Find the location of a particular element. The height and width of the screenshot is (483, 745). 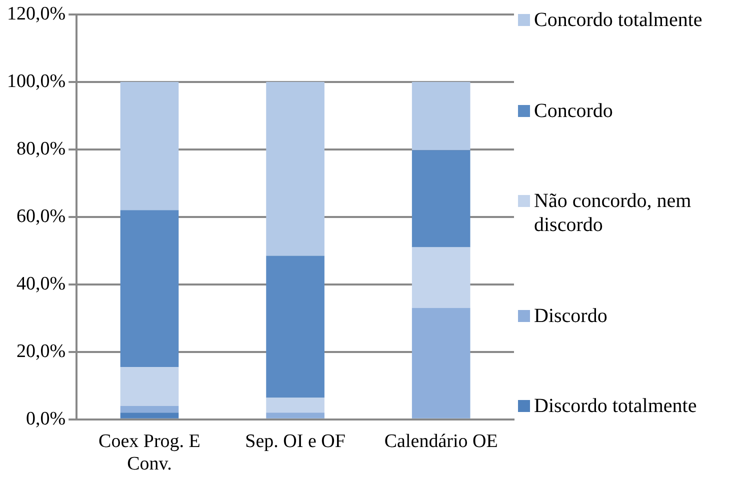

y-tick-label: 80,0% is located at coordinates (41, 149).